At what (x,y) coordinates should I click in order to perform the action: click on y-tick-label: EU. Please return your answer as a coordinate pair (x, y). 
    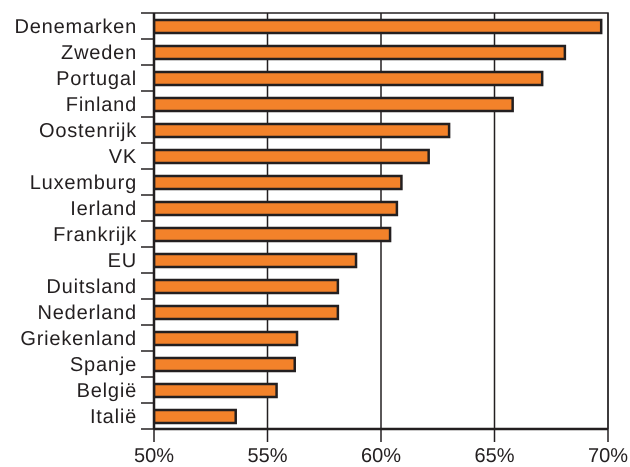
    Looking at the image, I should click on (122, 261).